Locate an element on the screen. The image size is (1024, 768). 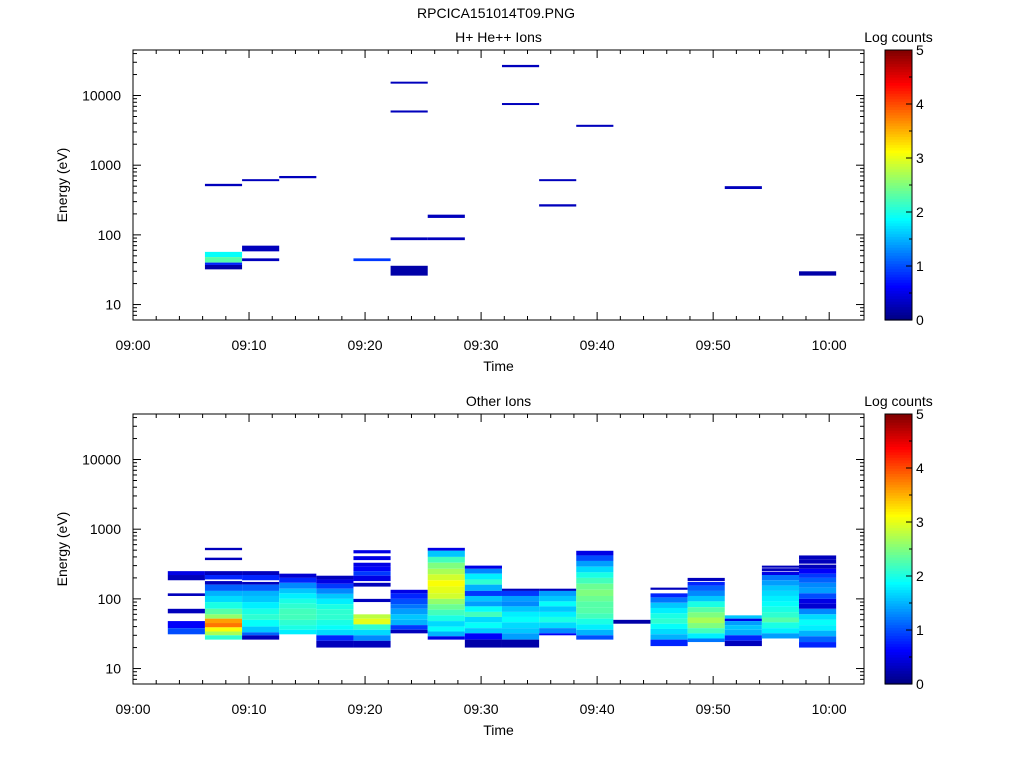
x-tick-label: 09:40 is located at coordinates (597, 709).